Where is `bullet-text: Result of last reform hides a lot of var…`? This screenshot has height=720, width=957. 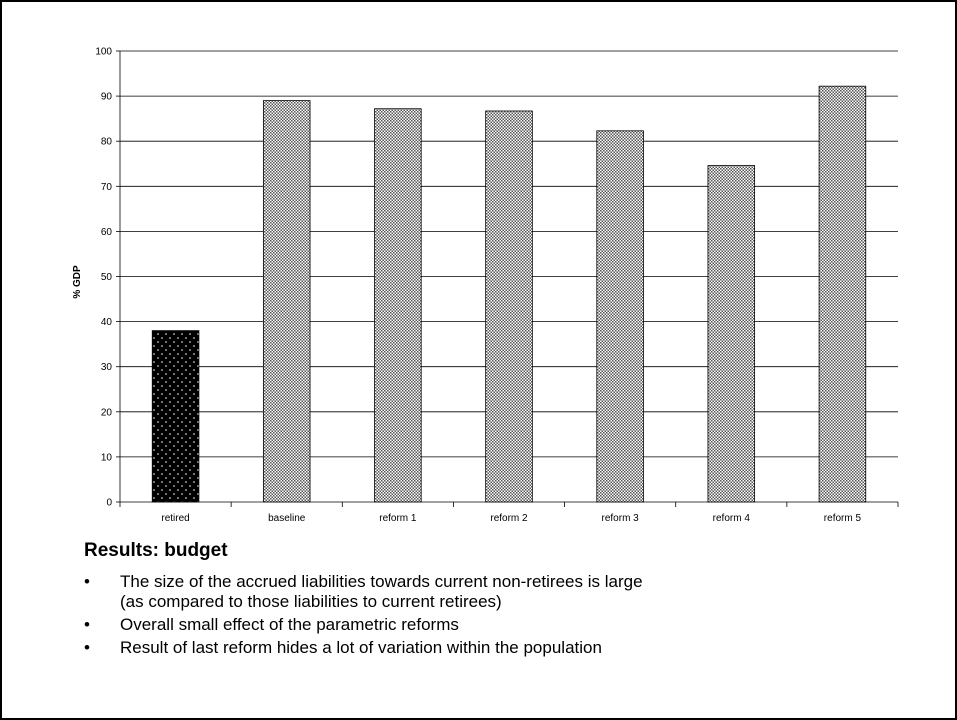 bullet-text: Result of last reform hides a lot of var… is located at coordinates (361, 647).